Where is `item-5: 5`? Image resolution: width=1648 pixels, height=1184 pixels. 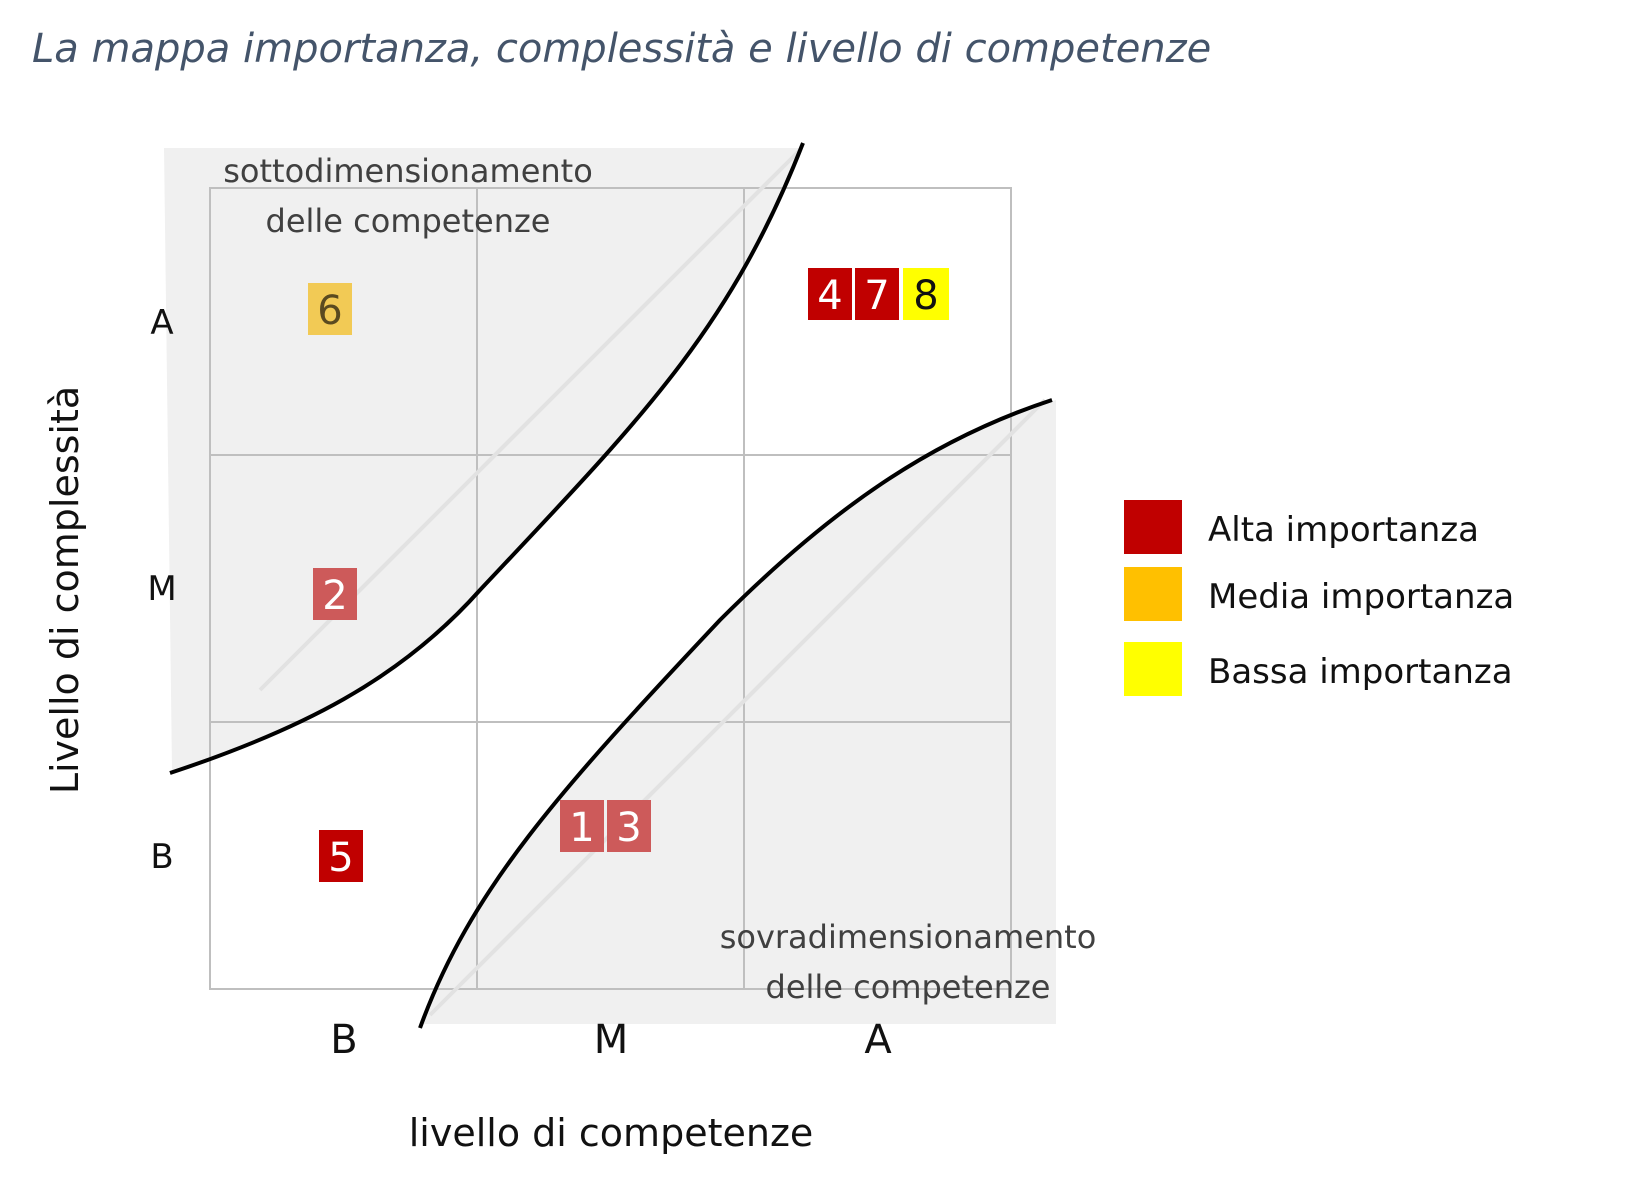 item-5: 5 is located at coordinates (341, 856).